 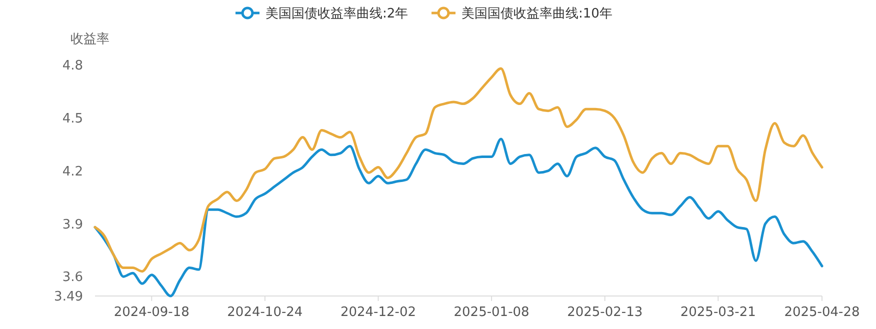 What do you see at coordinates (822, 312) in the screenshot?
I see `x-tick-label: 2025-04-28` at bounding box center [822, 312].